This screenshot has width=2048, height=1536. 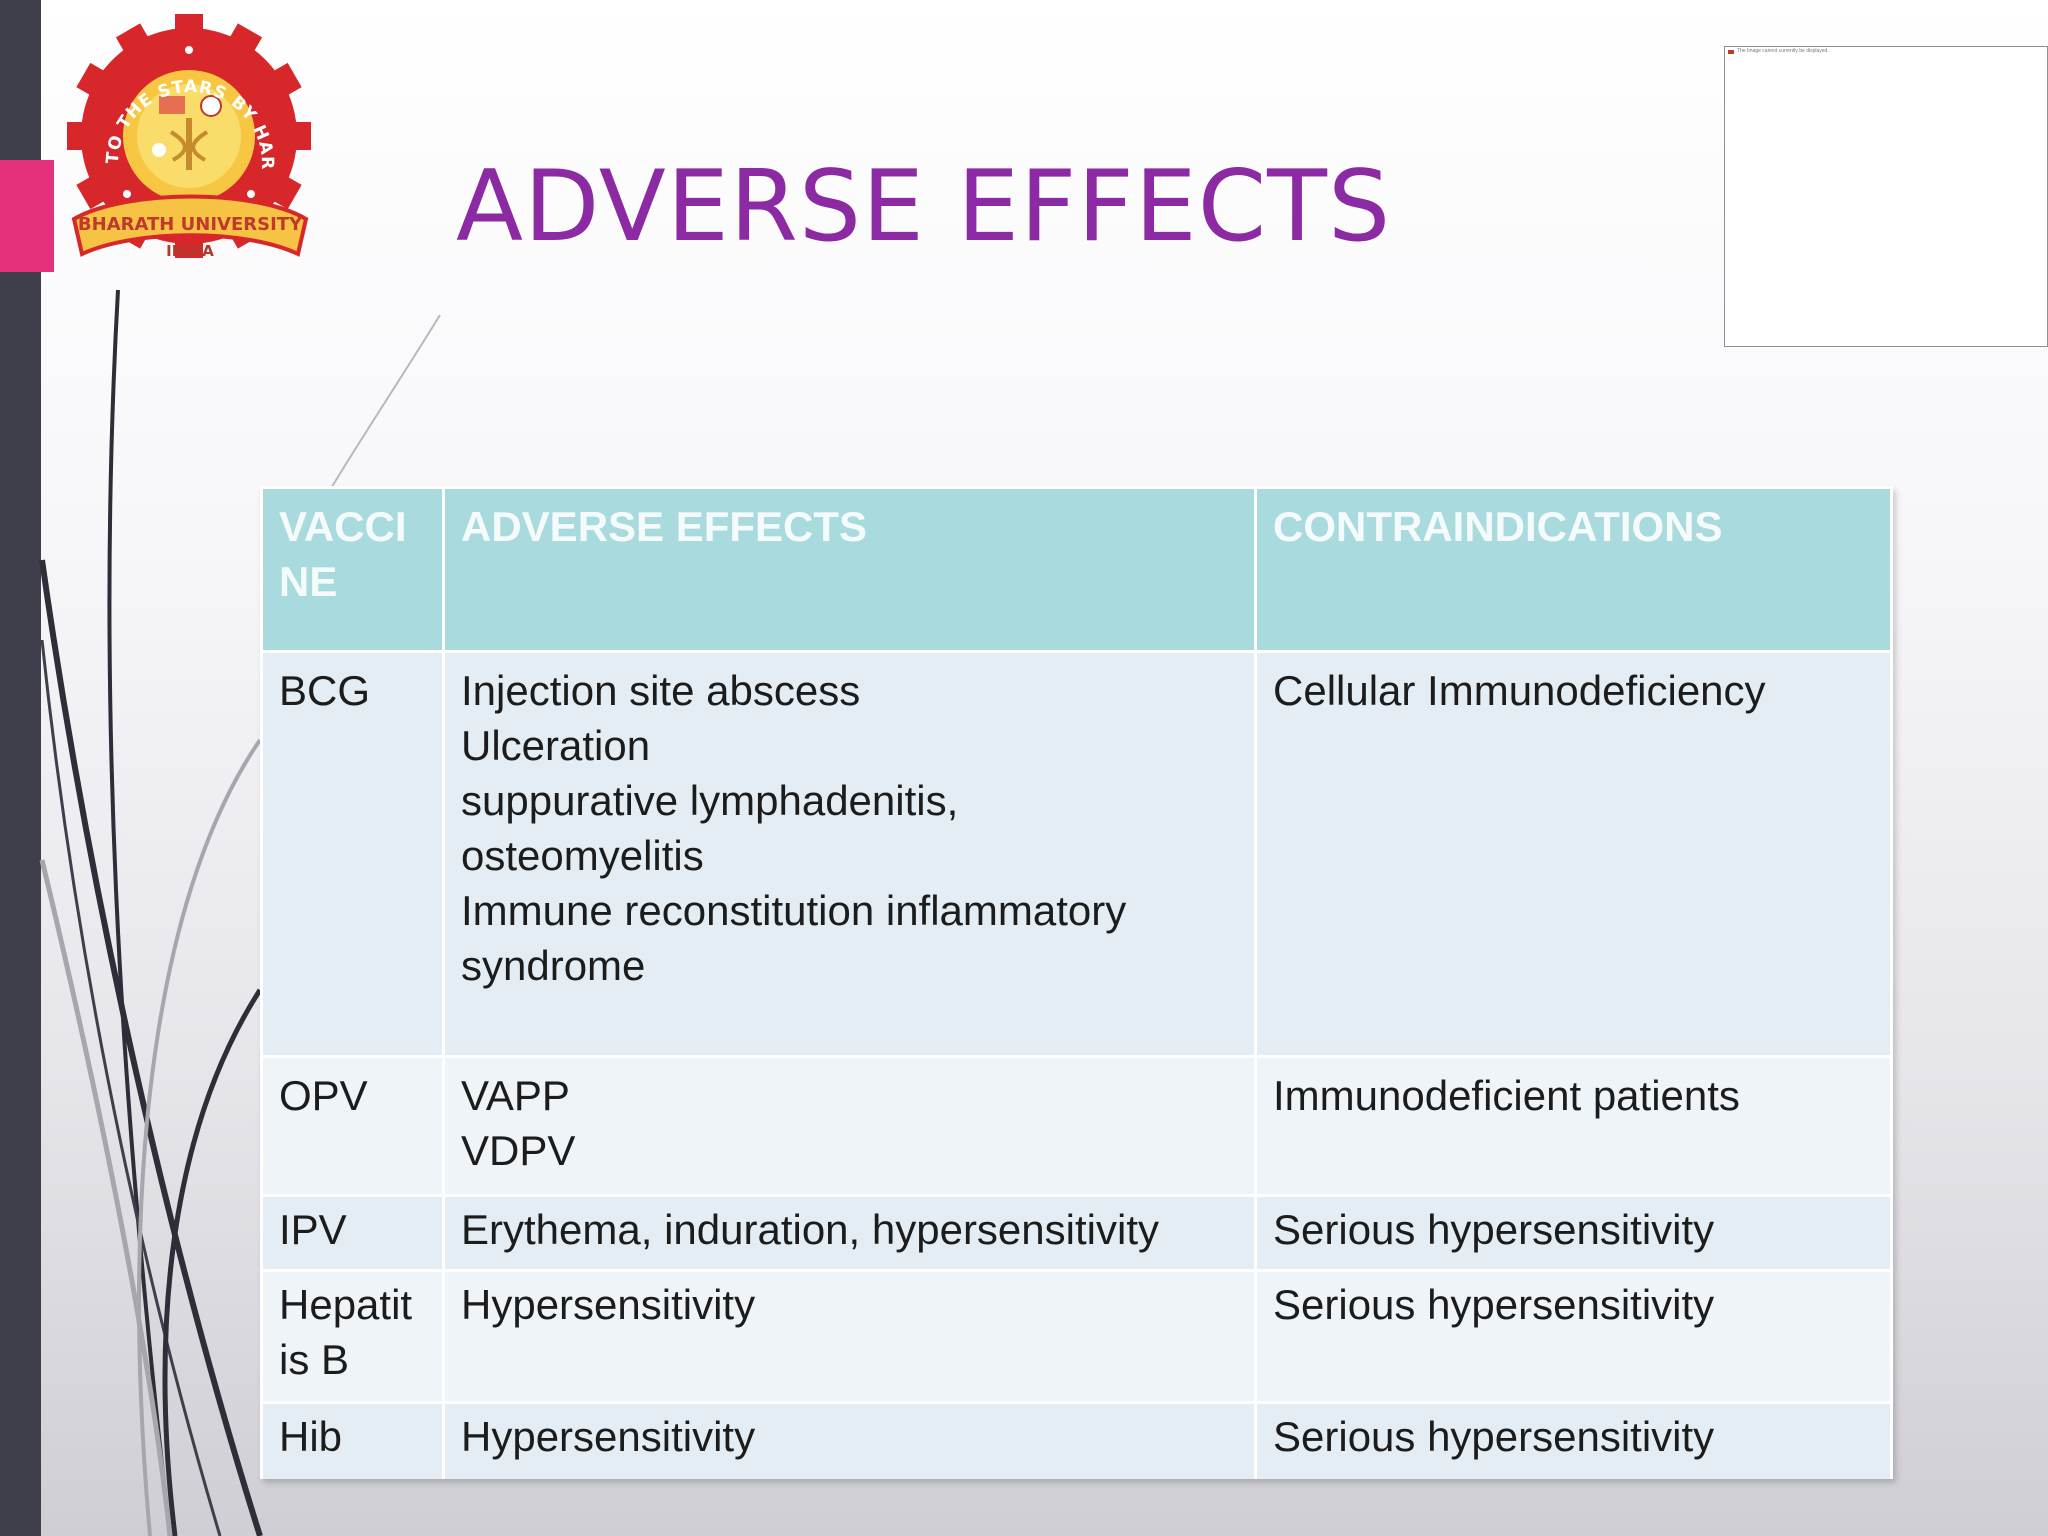 I want to click on cell-adverse-effects: Erythema, induration, hypersensitivity, so click(x=849, y=1232).